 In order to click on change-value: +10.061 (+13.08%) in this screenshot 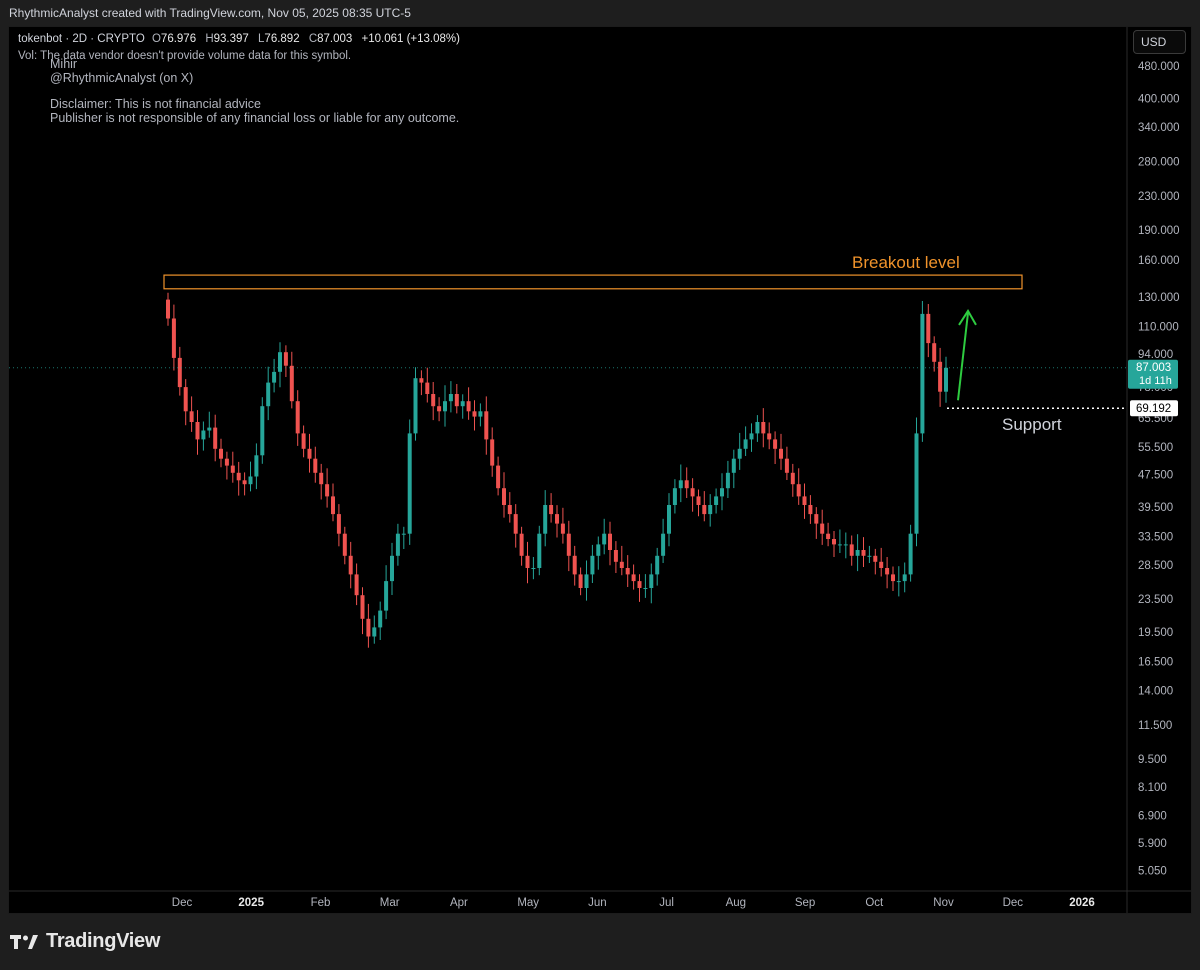, I will do `click(410, 39)`.